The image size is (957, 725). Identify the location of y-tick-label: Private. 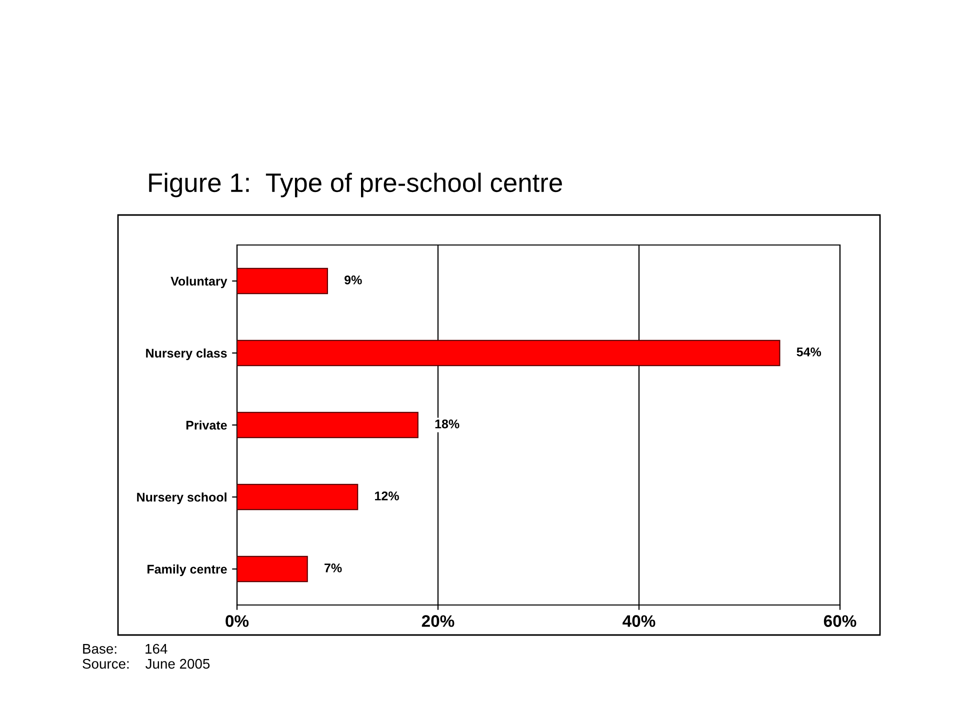
(206, 425).